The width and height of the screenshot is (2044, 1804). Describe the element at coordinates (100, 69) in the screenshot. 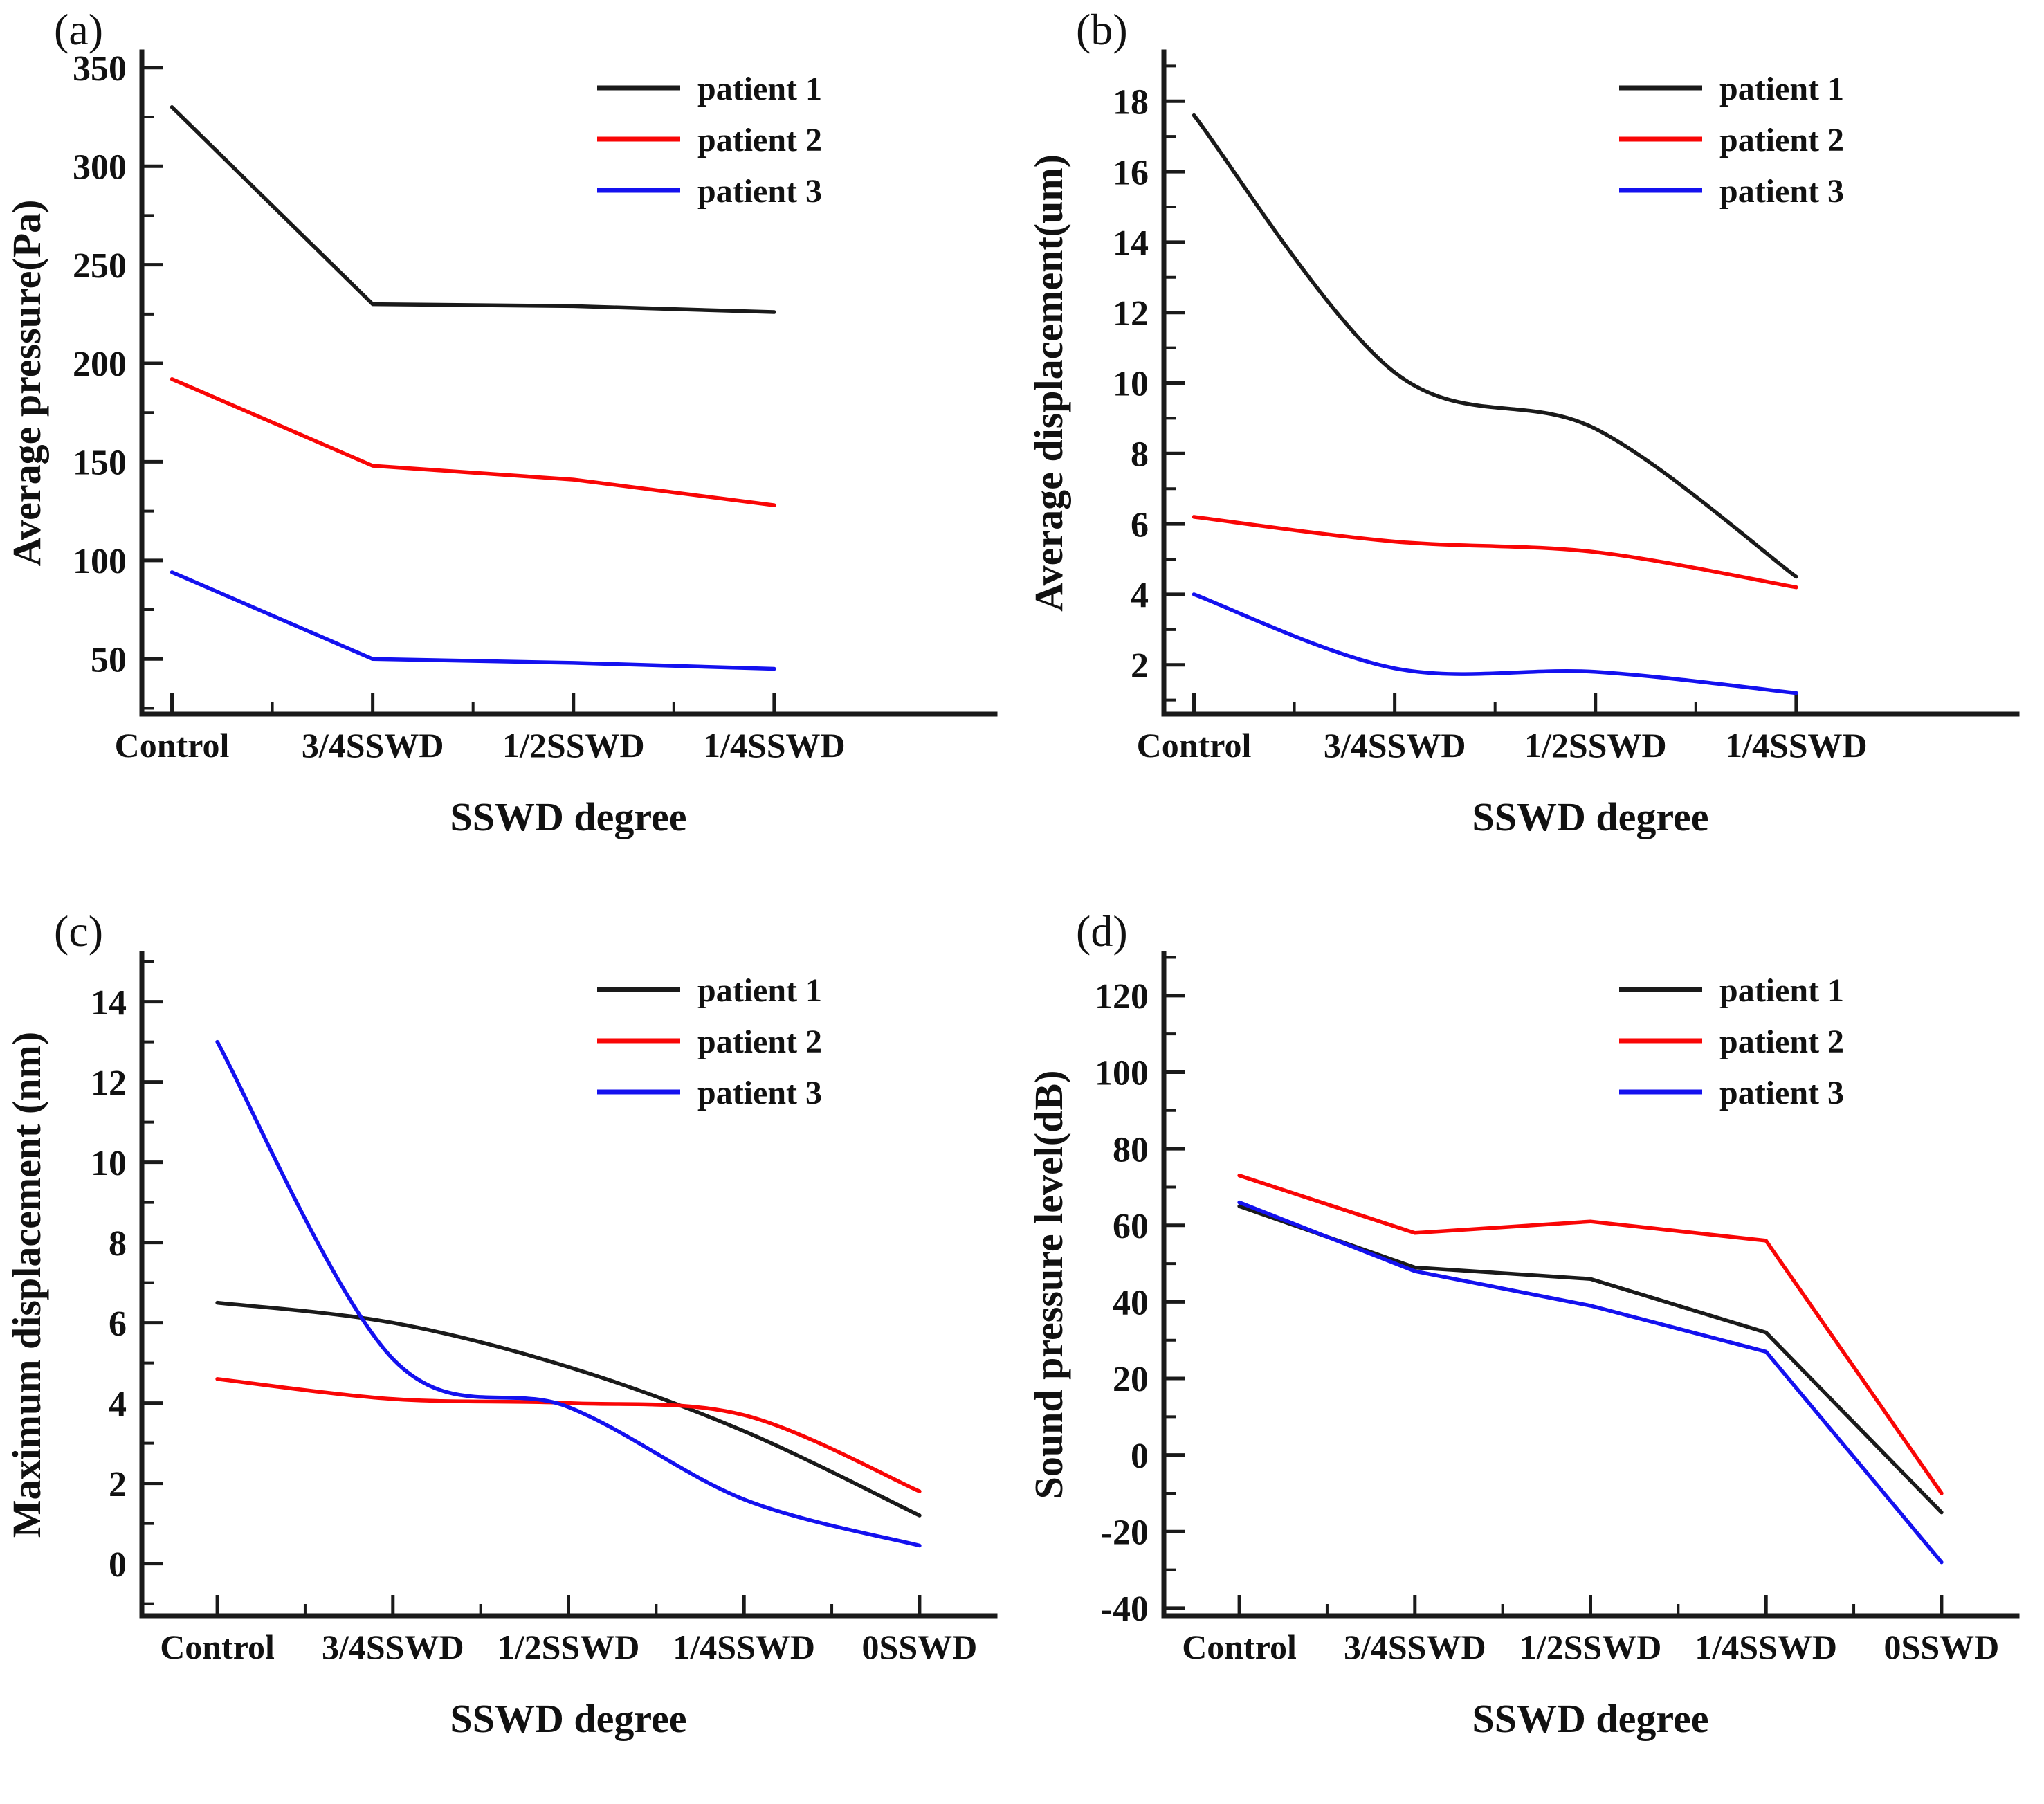

I see `y-tick-label: 350` at that location.